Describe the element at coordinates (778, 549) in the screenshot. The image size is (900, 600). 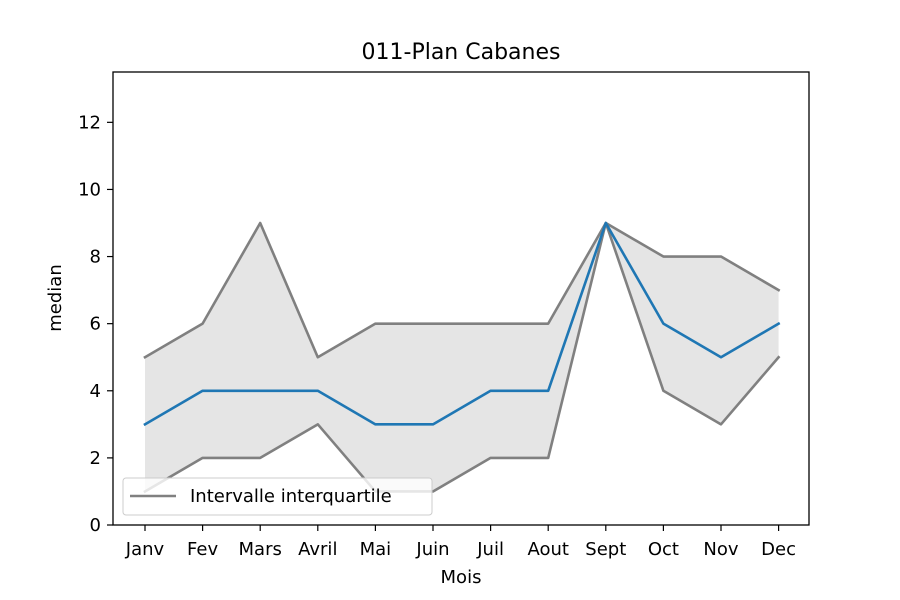
I see `x-tick-label: Dec` at that location.